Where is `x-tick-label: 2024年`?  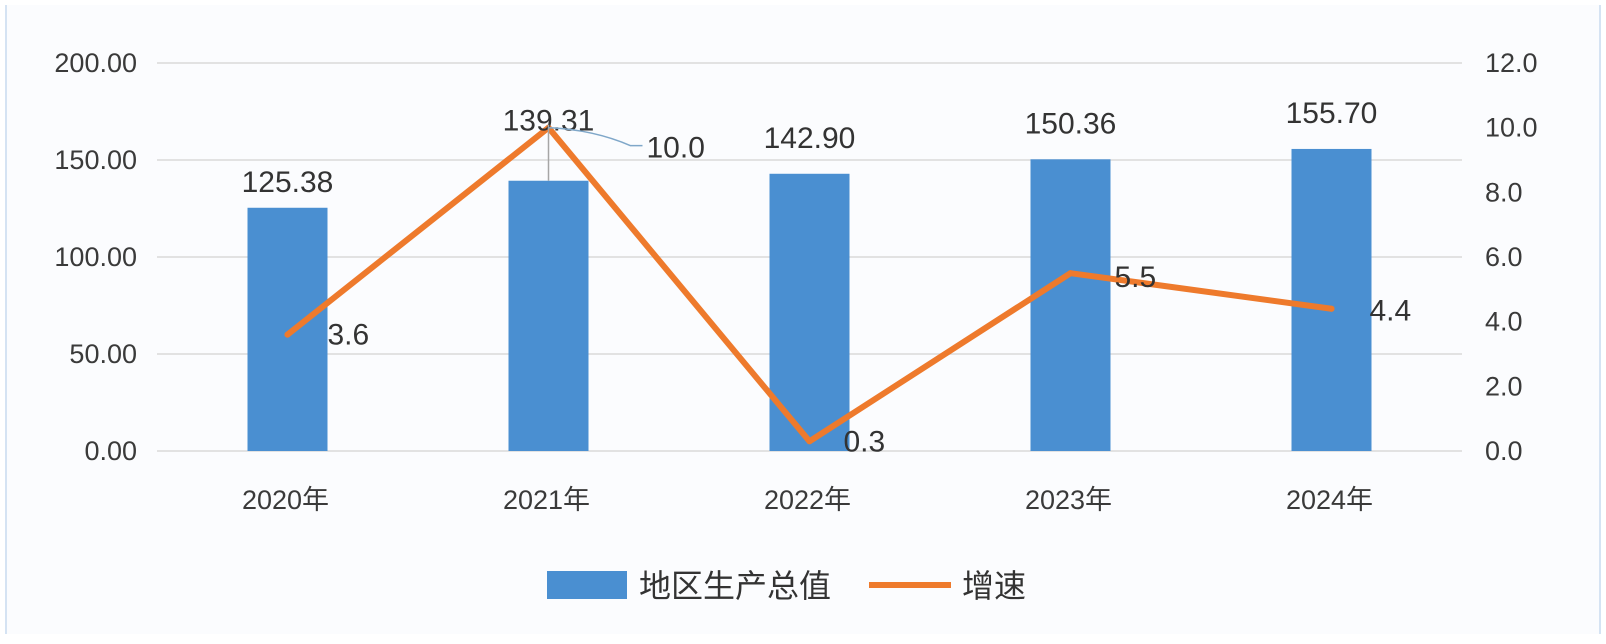
x-tick-label: 2024年 is located at coordinates (1329, 500).